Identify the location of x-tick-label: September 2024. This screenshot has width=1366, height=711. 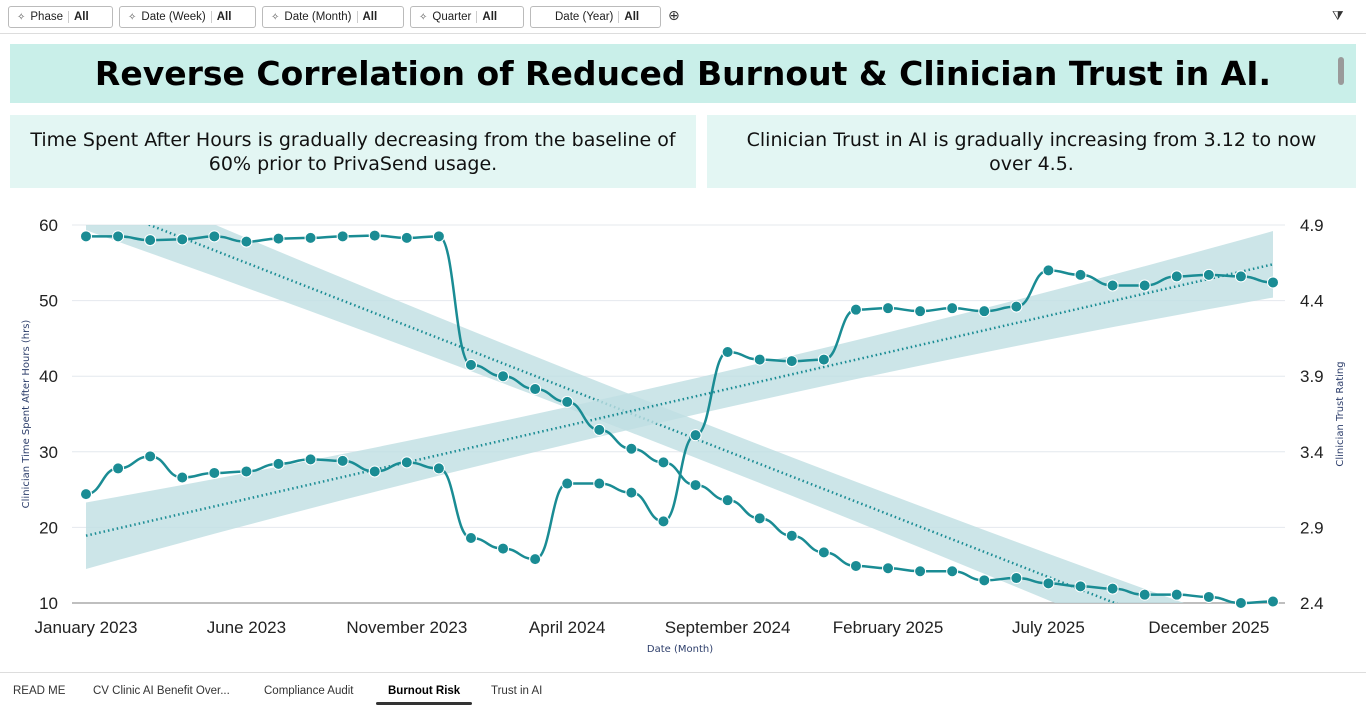
(728, 627).